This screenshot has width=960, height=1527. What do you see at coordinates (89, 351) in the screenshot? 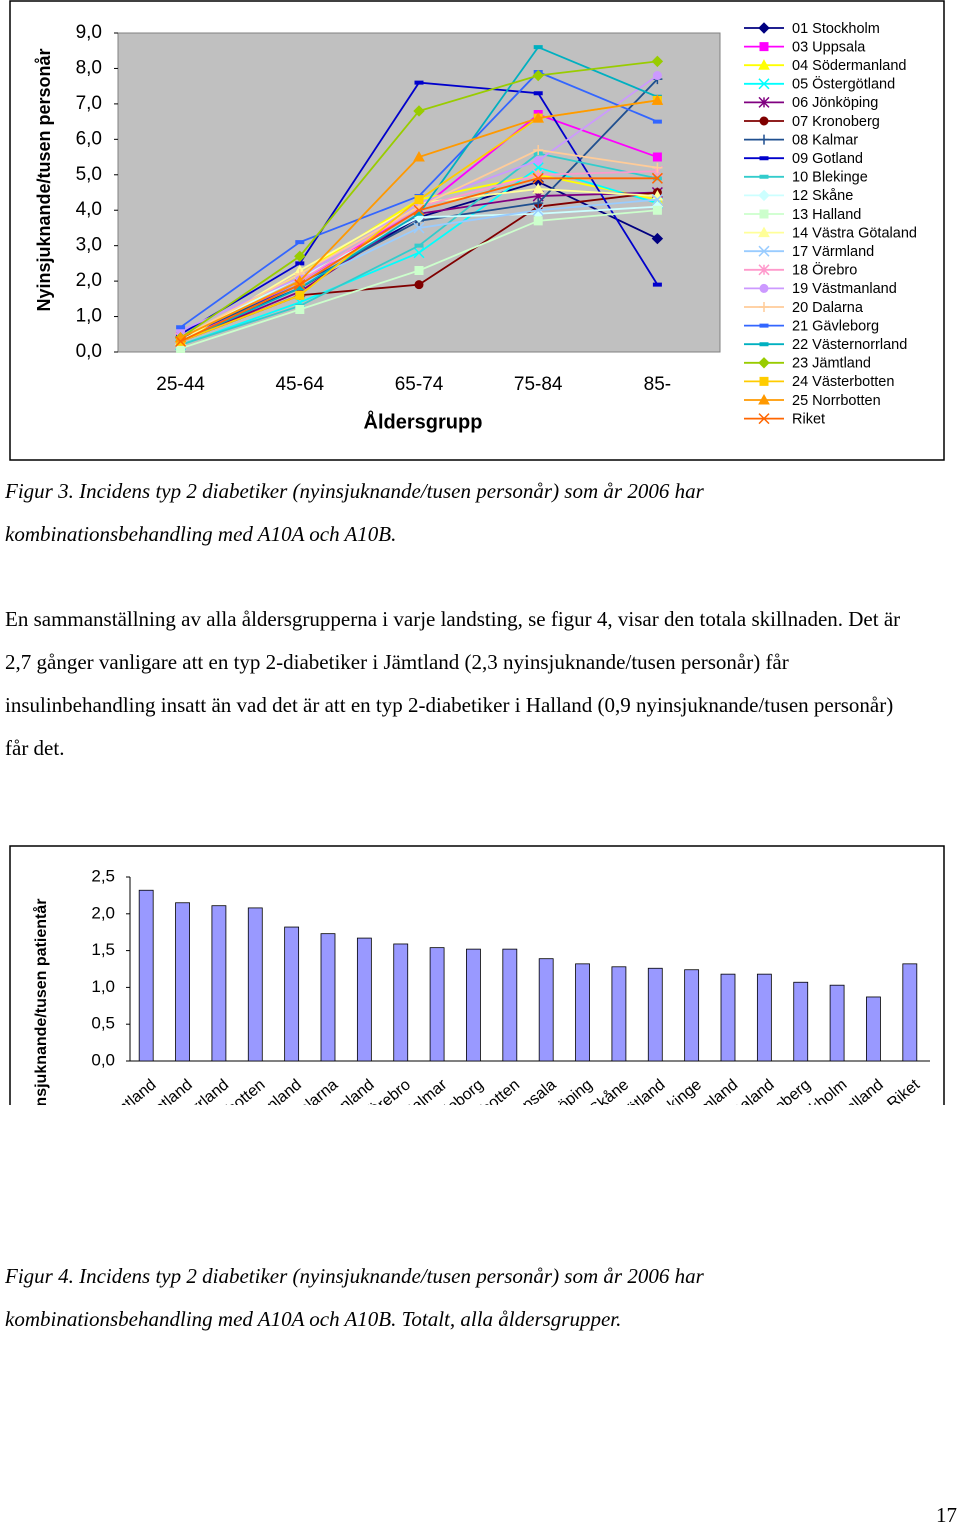
I see `y-tick-label: 0,0` at bounding box center [89, 351].